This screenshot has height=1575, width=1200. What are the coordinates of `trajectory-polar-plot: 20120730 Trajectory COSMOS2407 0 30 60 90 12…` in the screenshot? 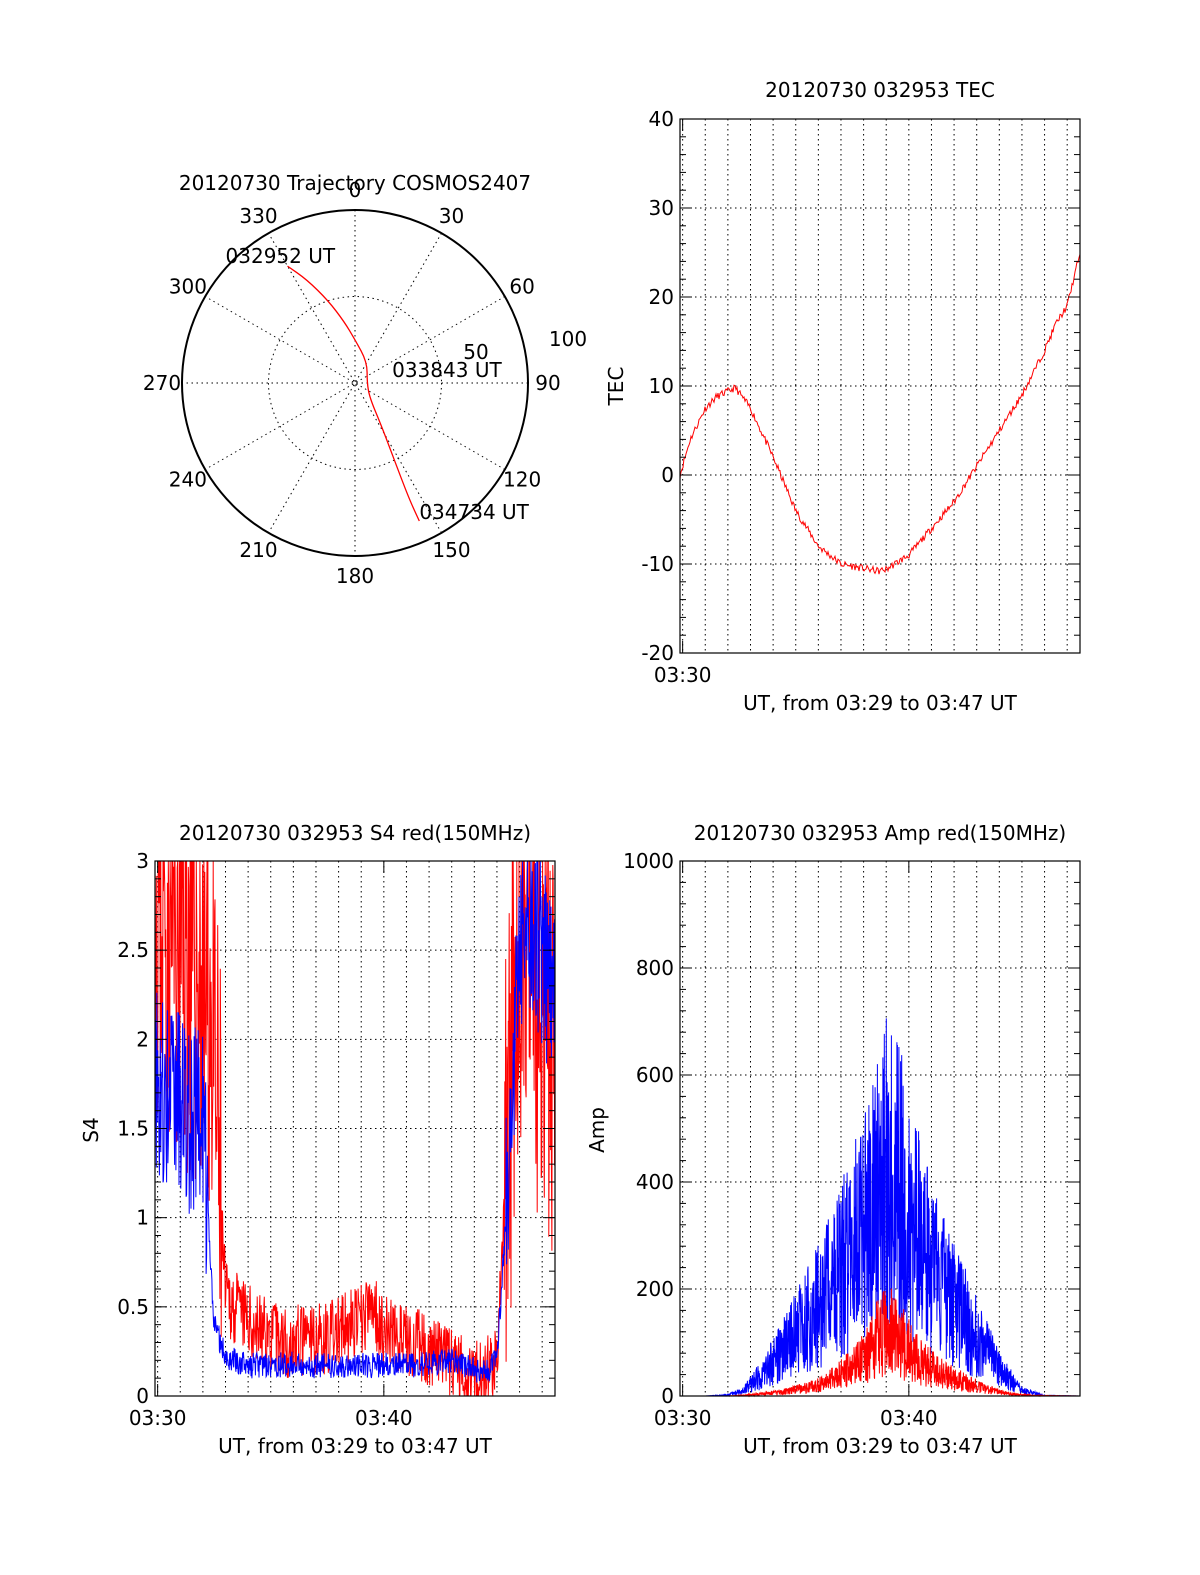 It's located at (365, 379).